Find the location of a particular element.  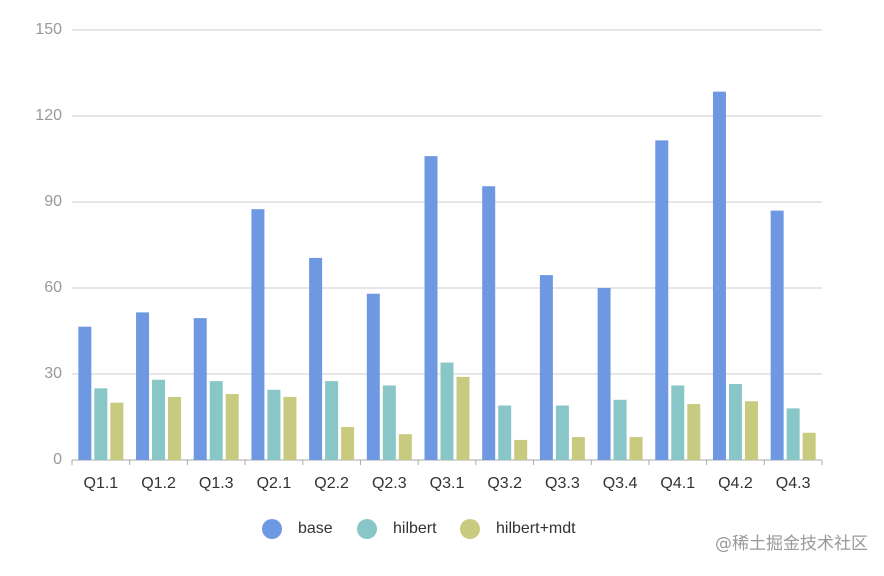

x-tick-label: Q2.2 is located at coordinates (331, 483).